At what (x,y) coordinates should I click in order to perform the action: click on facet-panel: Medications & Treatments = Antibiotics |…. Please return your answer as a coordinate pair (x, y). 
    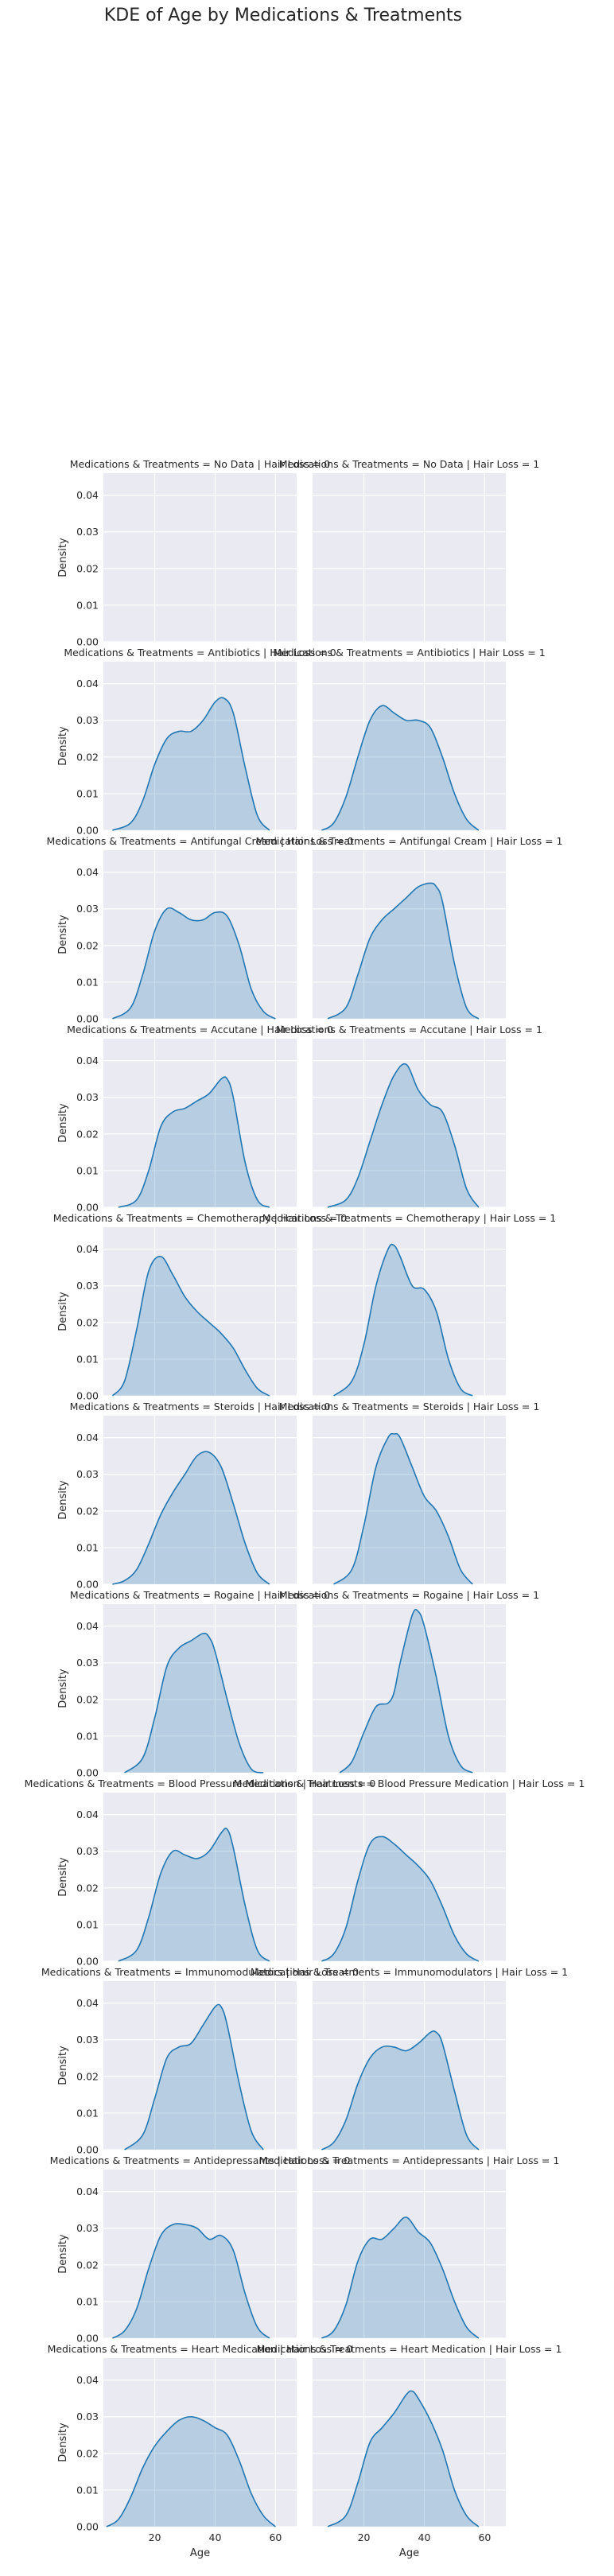
    Looking at the image, I should click on (196, 742).